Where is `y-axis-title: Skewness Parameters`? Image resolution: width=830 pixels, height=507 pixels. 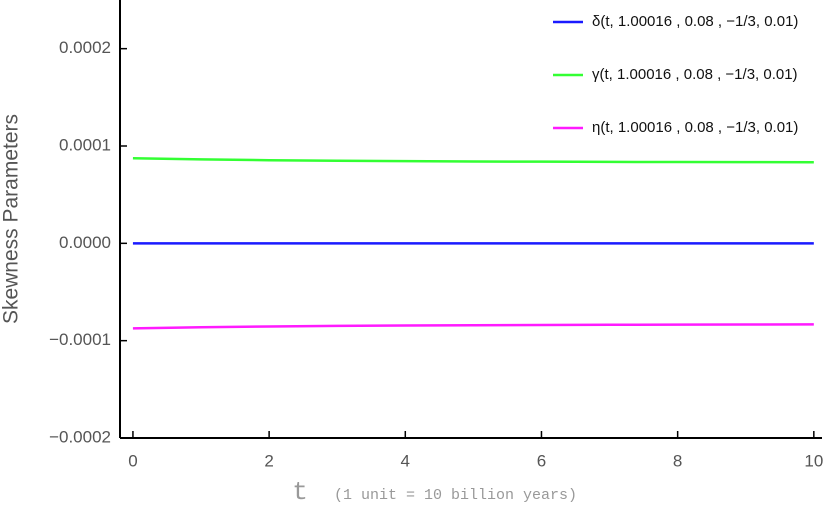 y-axis-title: Skewness Parameters is located at coordinates (11, 219).